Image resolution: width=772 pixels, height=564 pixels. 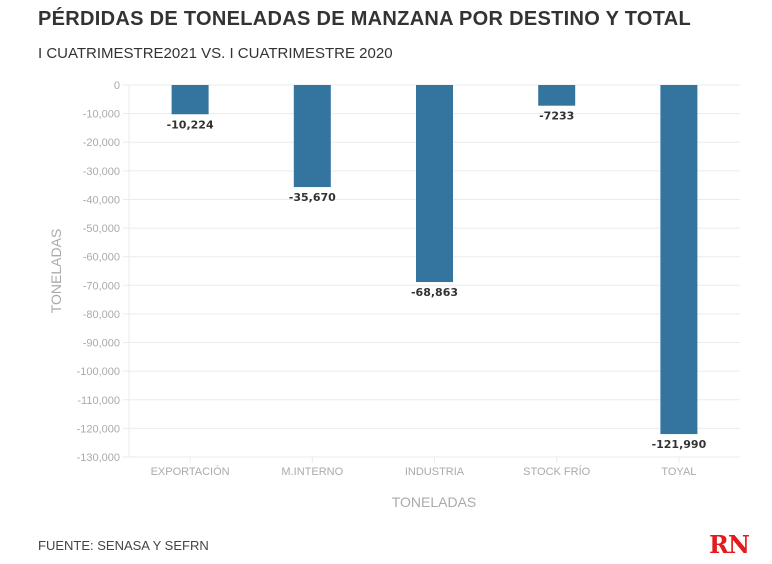 What do you see at coordinates (117, 86) in the screenshot?
I see `y-tick-label: 0` at bounding box center [117, 86].